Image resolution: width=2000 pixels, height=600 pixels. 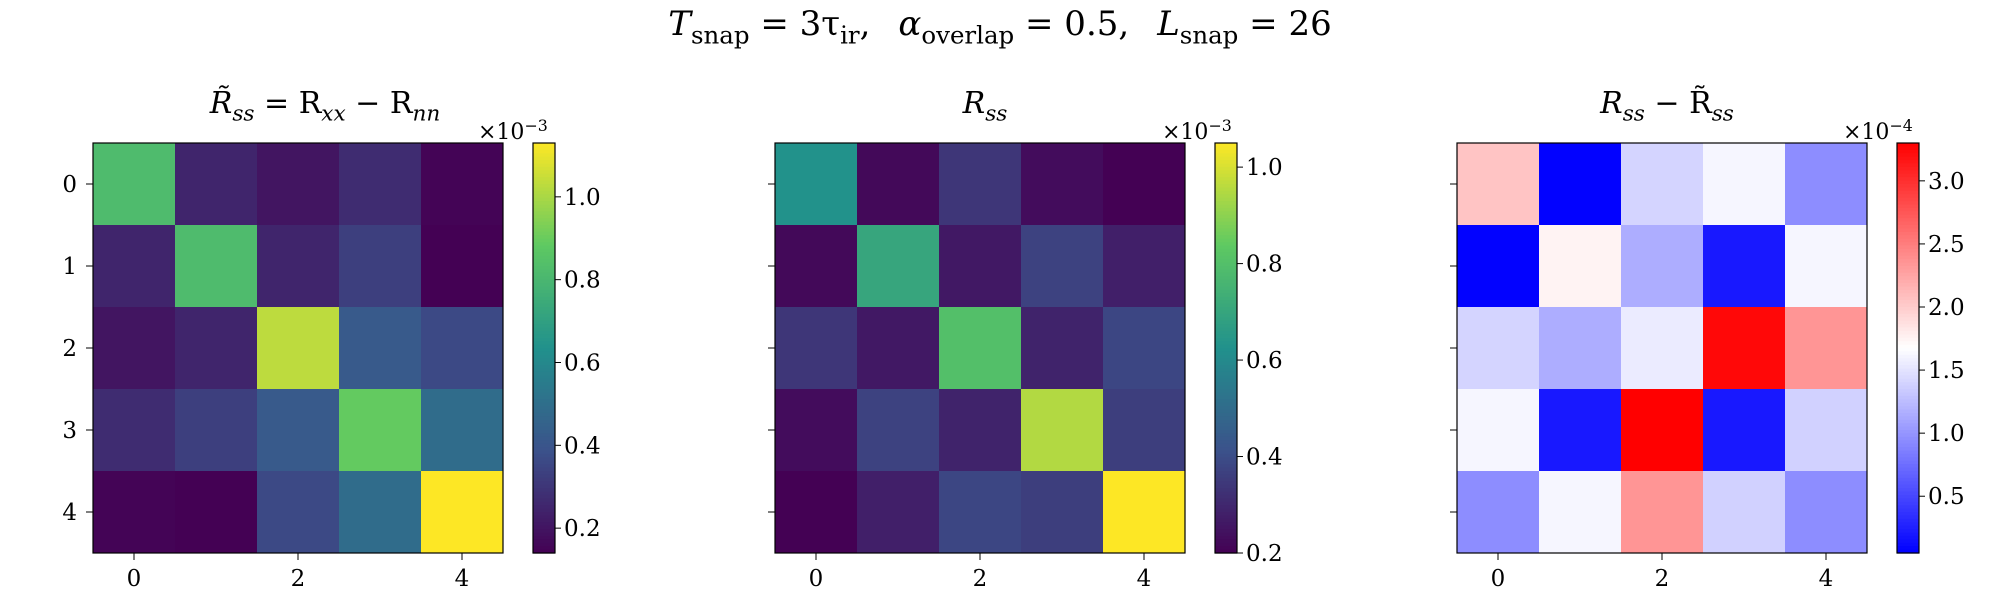 What do you see at coordinates (134, 512) in the screenshot?
I see `heatmap-cell-p0-r4-c0` at bounding box center [134, 512].